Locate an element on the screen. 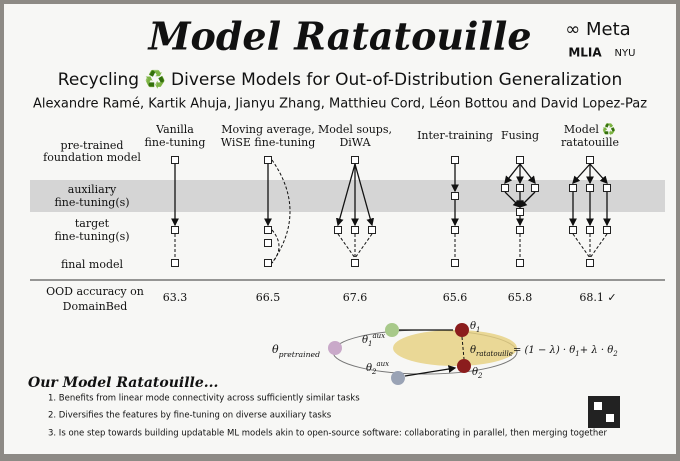  accuracy: 65.6 is located at coordinates (455, 297).